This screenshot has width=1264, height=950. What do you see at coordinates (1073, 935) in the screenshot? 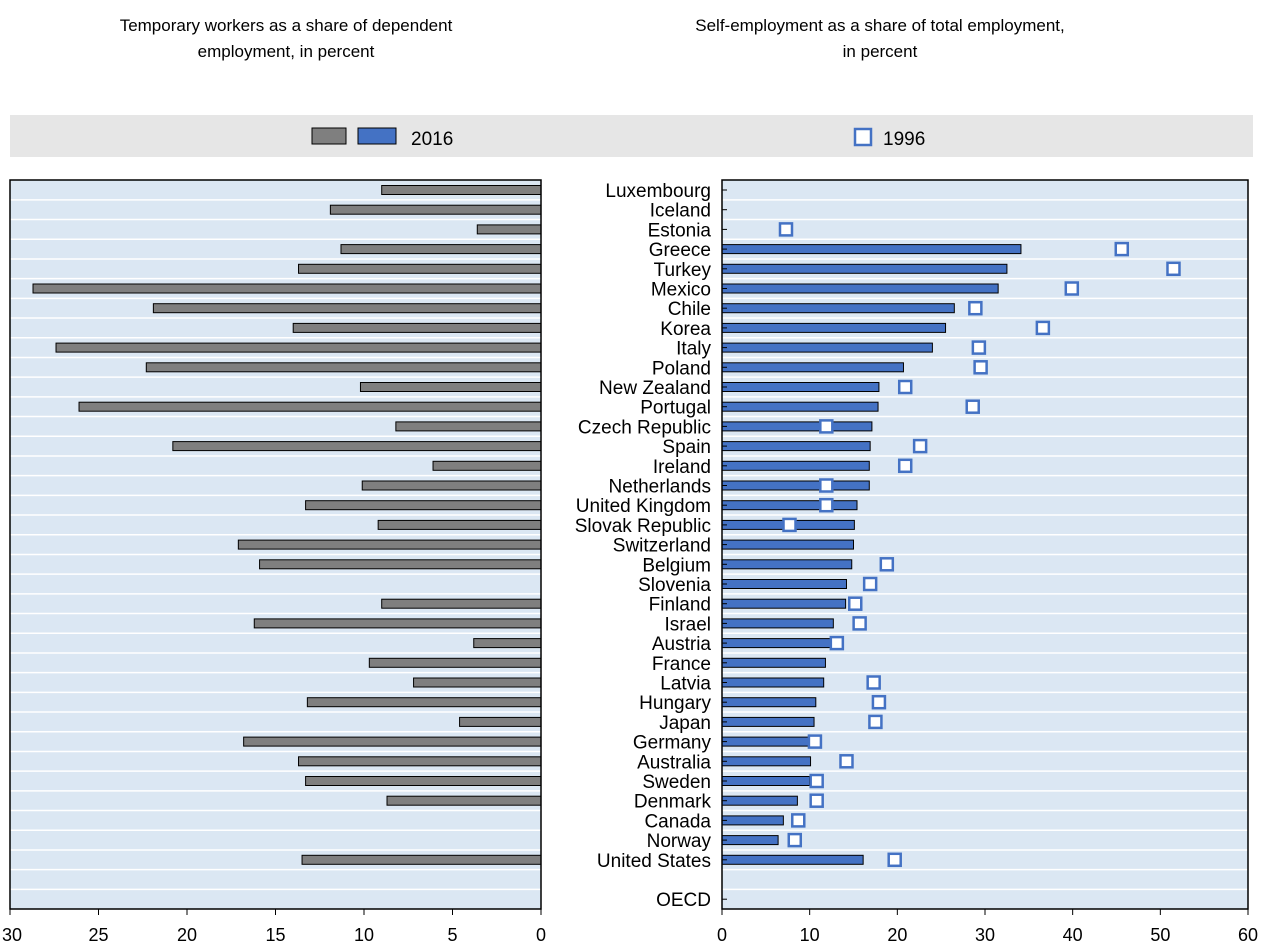
I see `right-axis-tick-label: 40` at bounding box center [1073, 935].